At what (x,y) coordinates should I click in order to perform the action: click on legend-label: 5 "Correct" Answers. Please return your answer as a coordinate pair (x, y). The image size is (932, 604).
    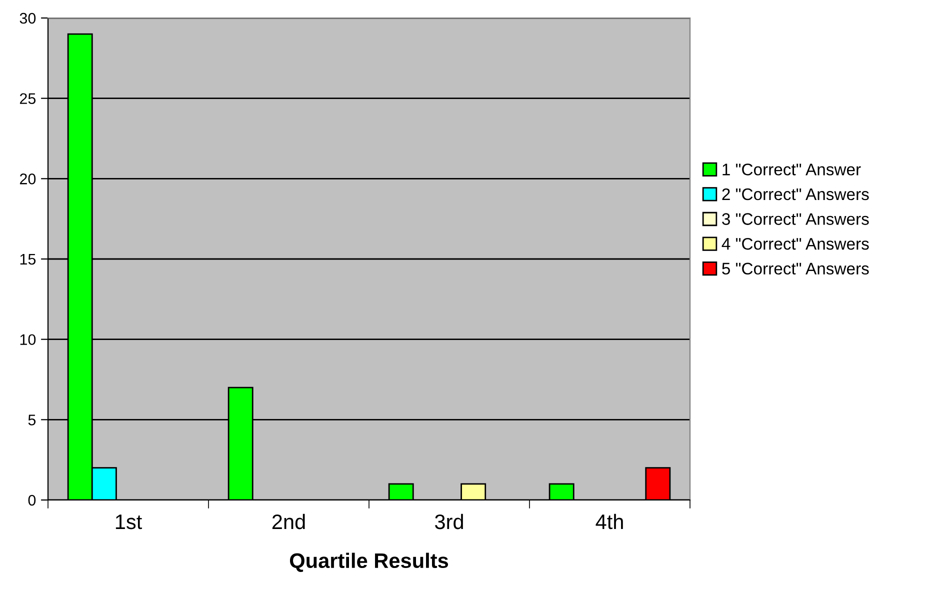
    Looking at the image, I should click on (795, 268).